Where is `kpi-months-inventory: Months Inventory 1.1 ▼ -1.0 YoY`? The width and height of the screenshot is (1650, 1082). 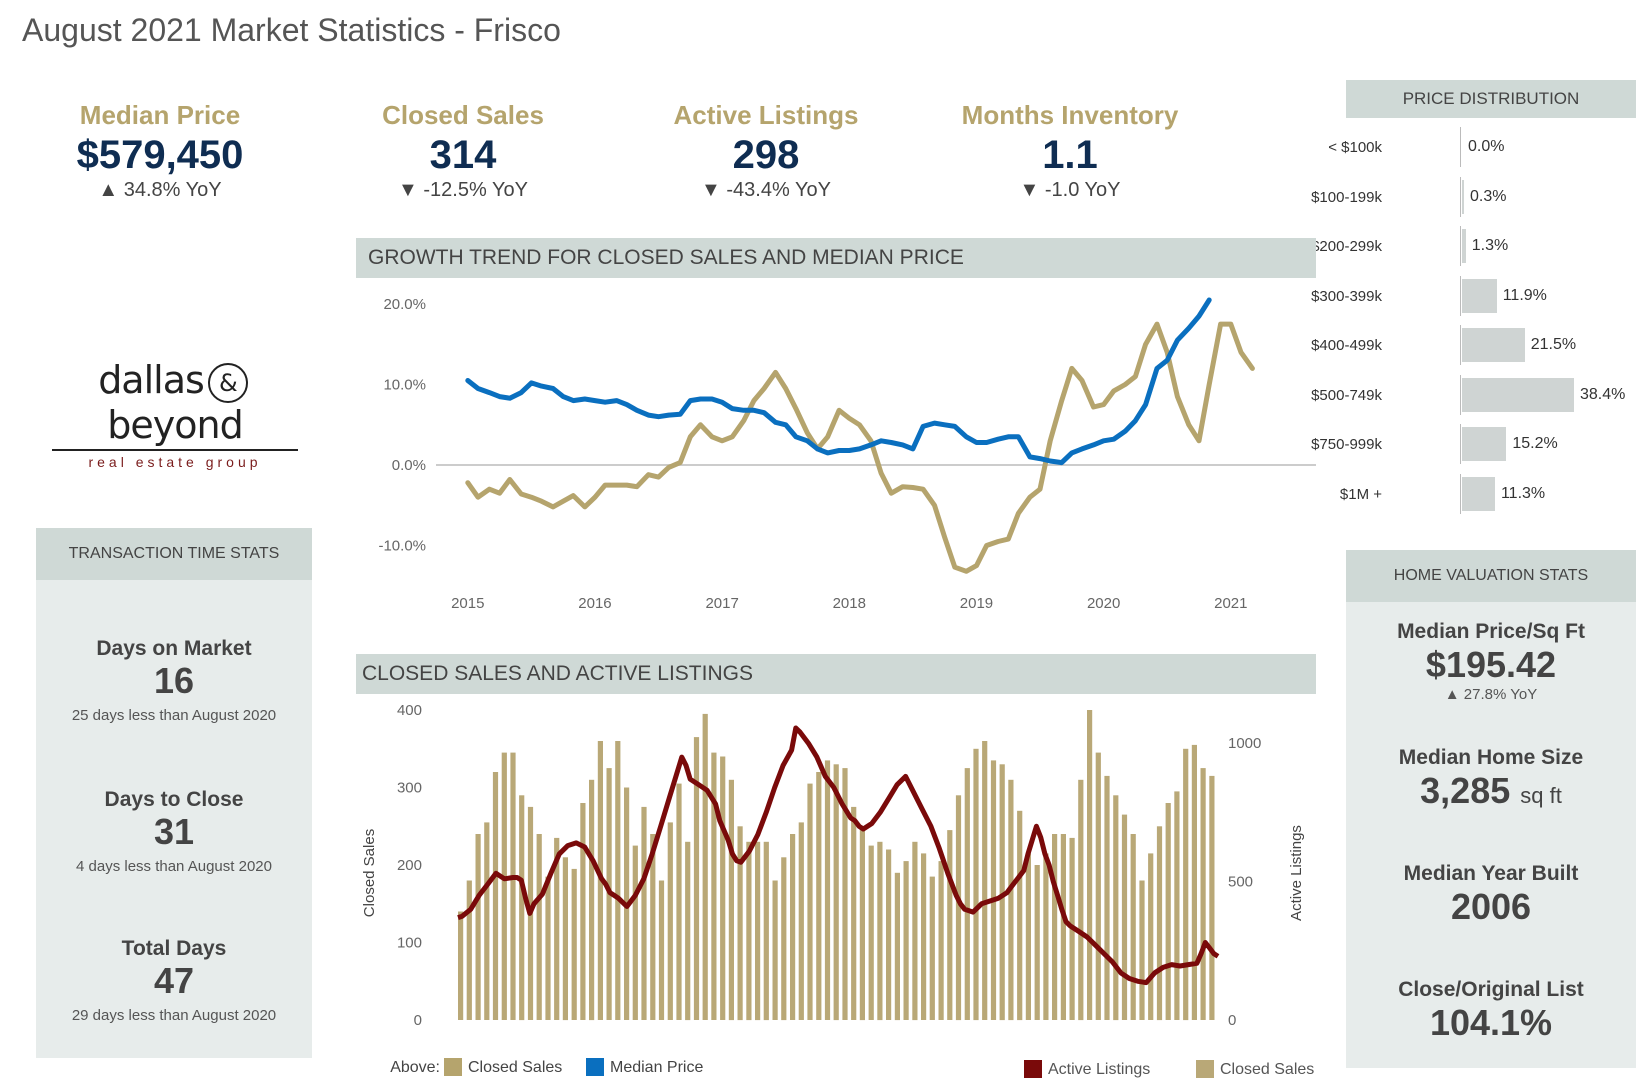
kpi-months-inventory: Months Inventory 1.1 ▼ -1.0 YoY is located at coordinates (1070, 151).